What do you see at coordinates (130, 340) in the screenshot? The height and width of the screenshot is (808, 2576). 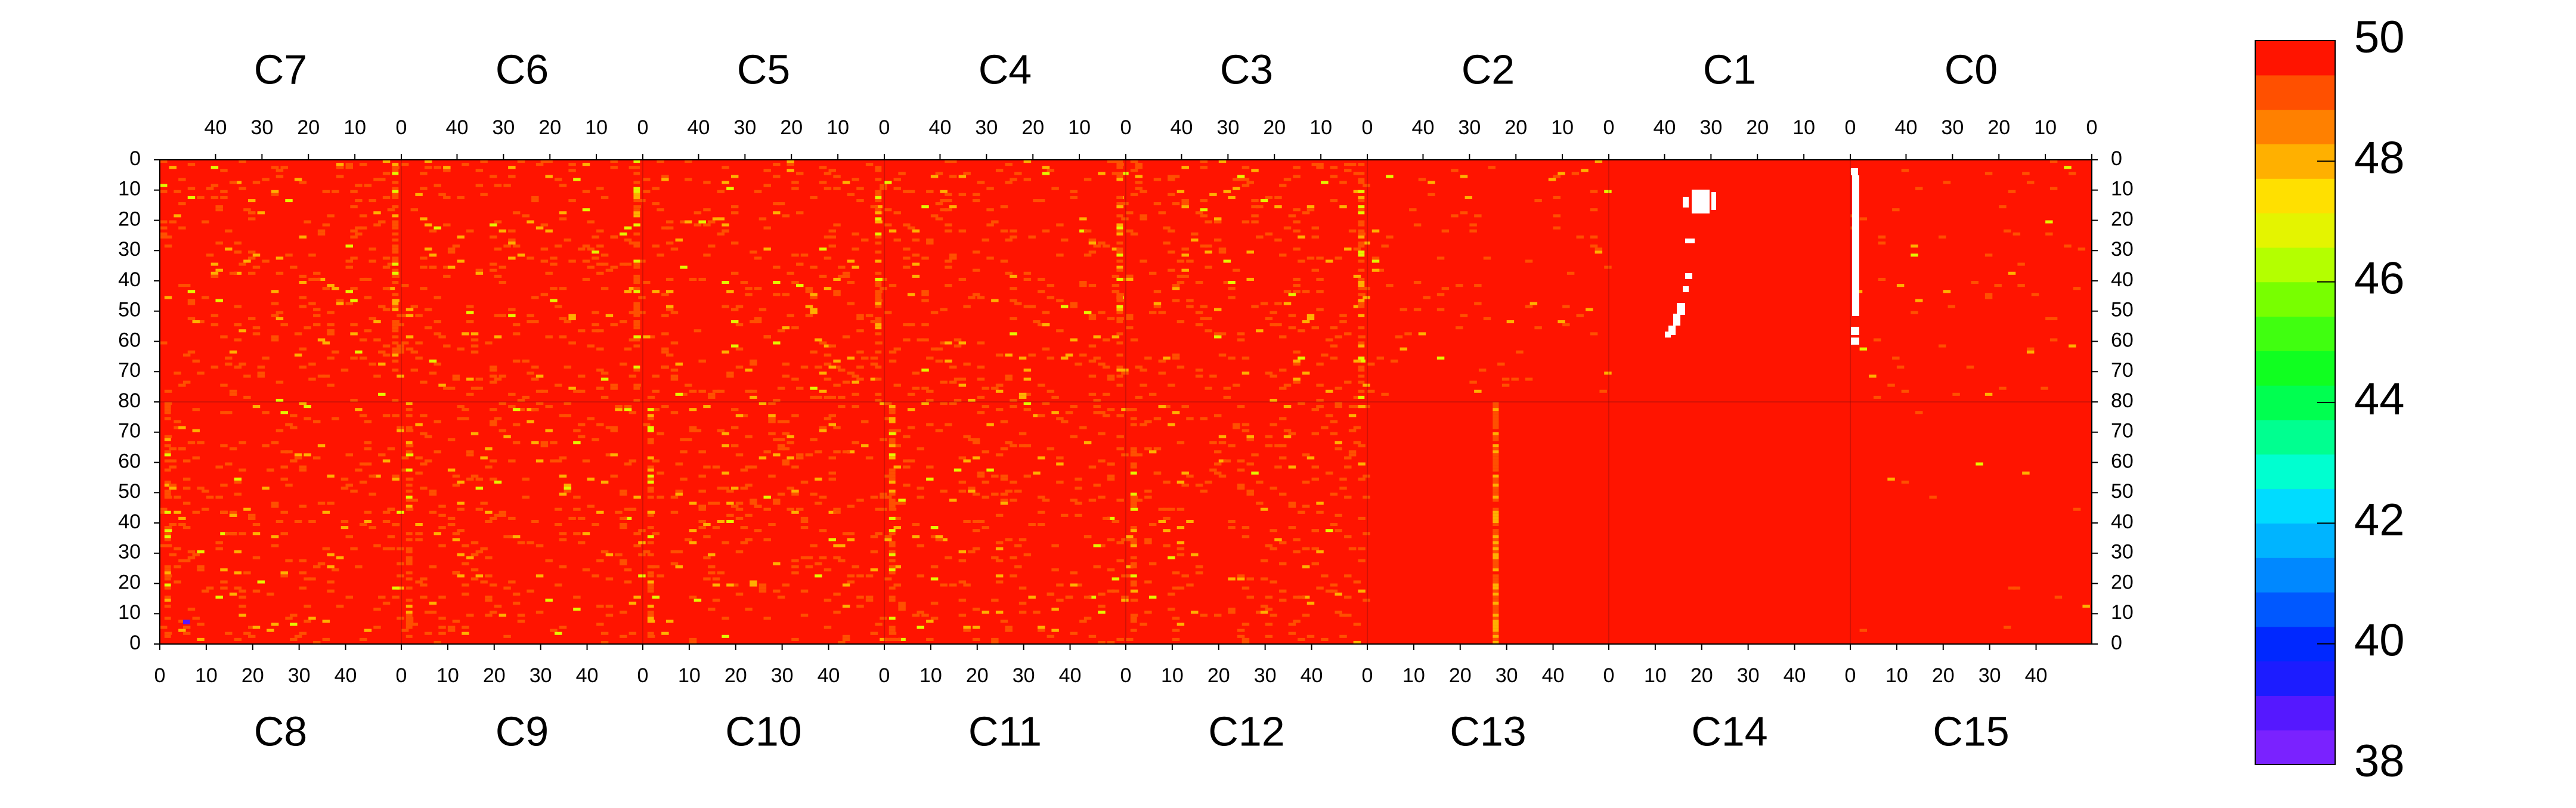 I see `y-tick-label-left: 60` at bounding box center [130, 340].